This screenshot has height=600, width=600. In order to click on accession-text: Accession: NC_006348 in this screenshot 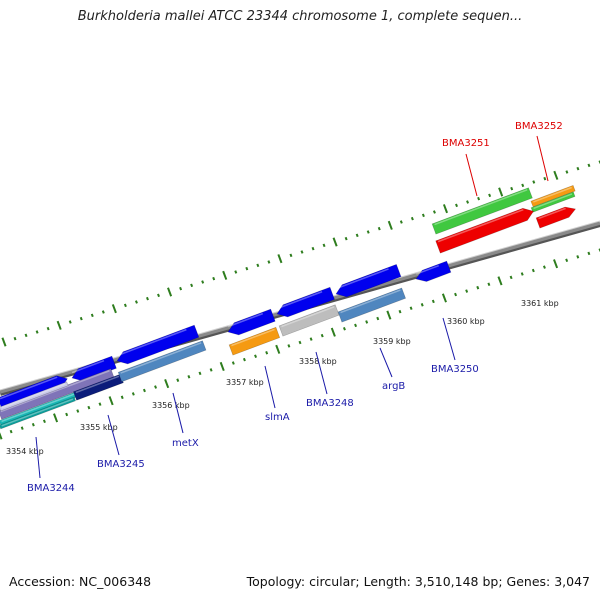, I will do `click(80, 581)`.